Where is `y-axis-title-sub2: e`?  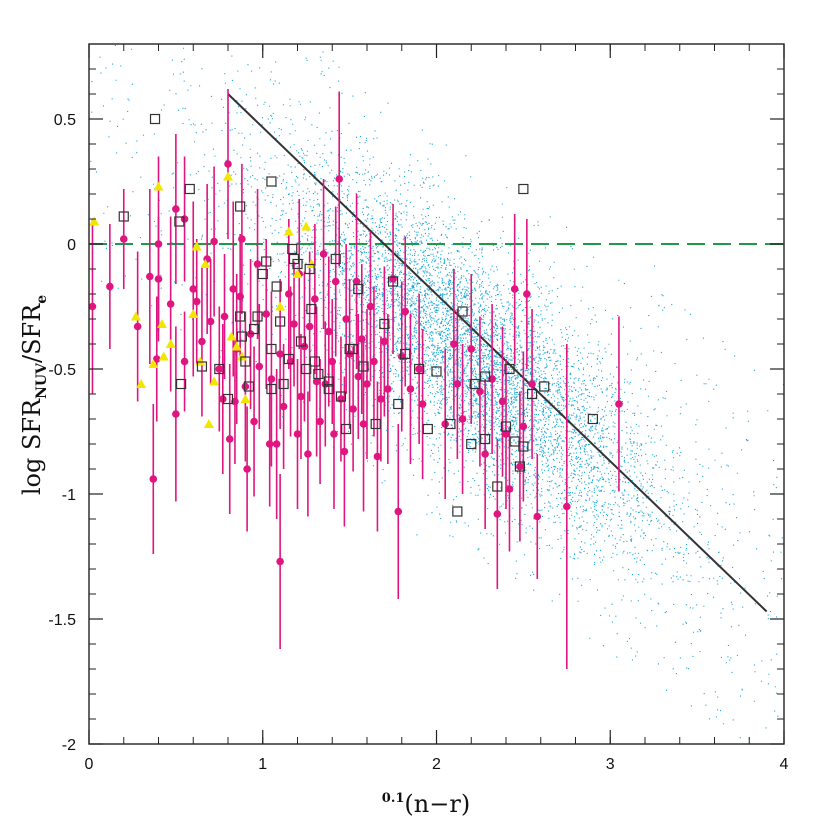 y-axis-title-sub2: e is located at coordinates (42, 299).